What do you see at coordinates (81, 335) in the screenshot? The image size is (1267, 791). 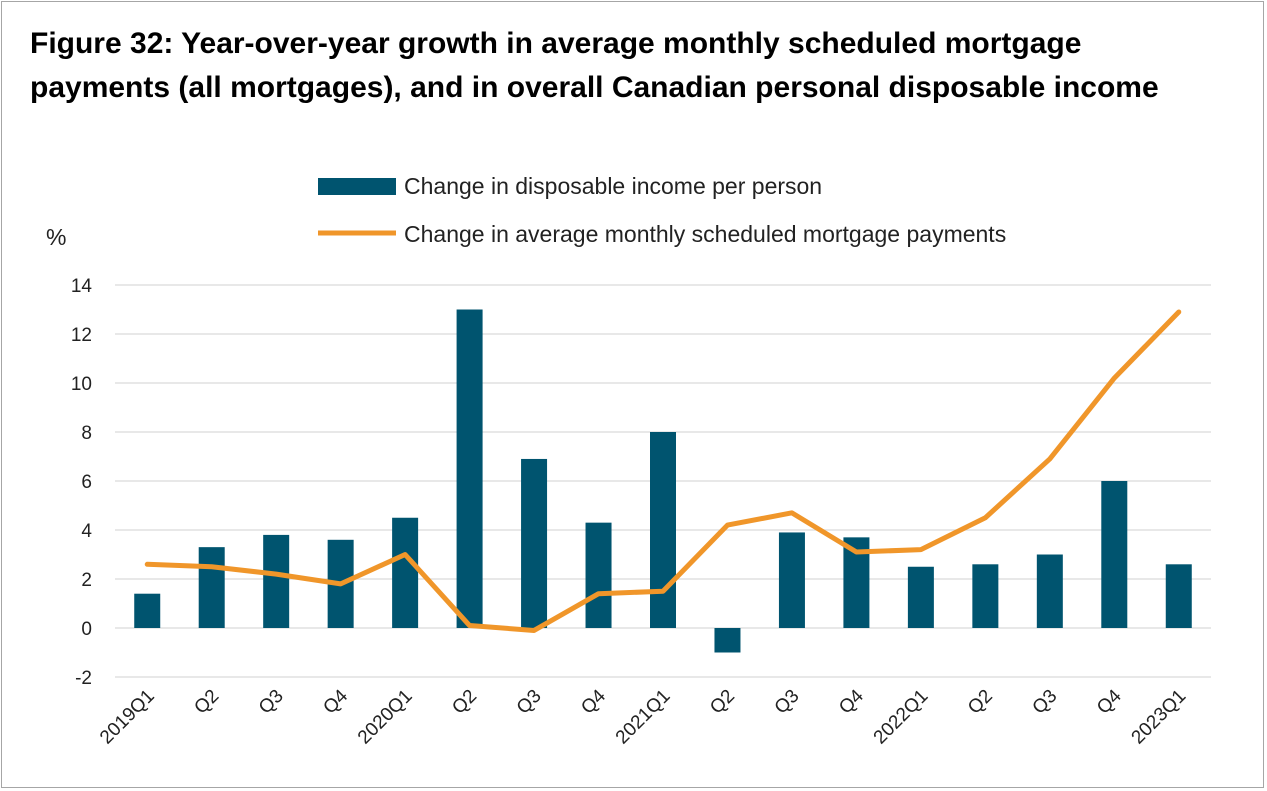 I see `y-tick-label: 12` at bounding box center [81, 335].